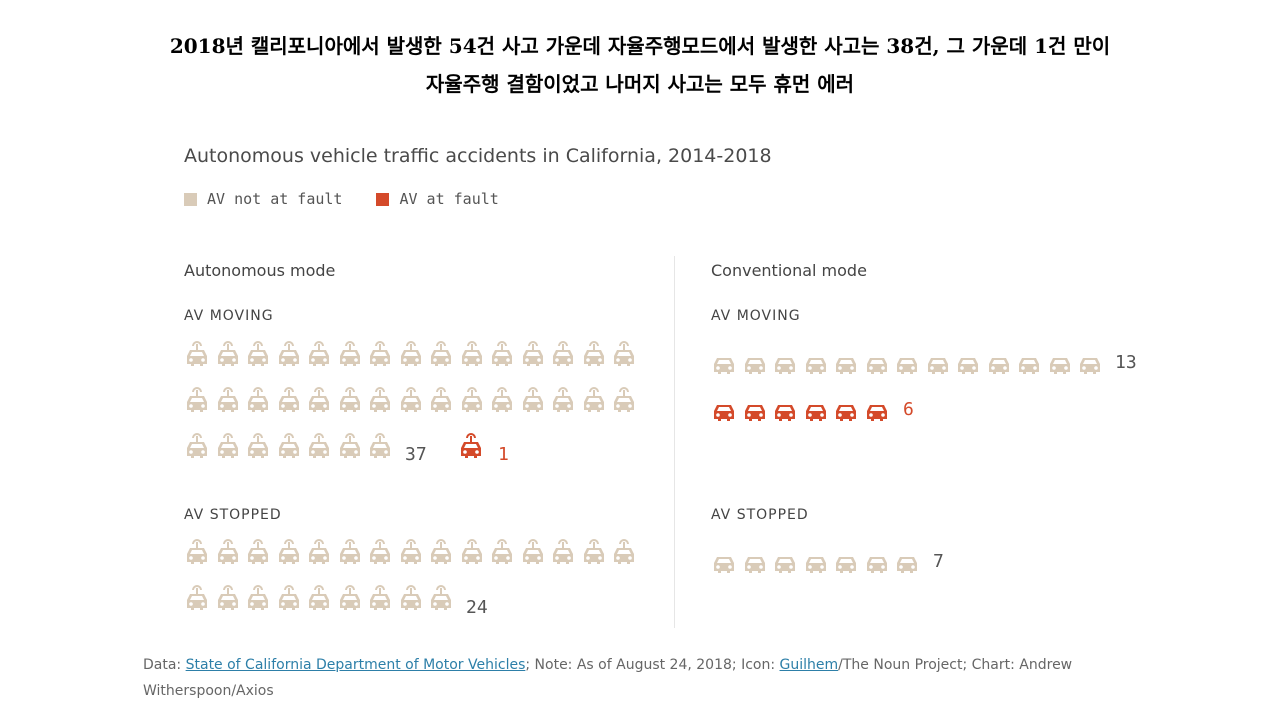 This screenshot has width=1280, height=720. I want to click on count-auto-moving-not-at-fault: 37, so click(416, 454).